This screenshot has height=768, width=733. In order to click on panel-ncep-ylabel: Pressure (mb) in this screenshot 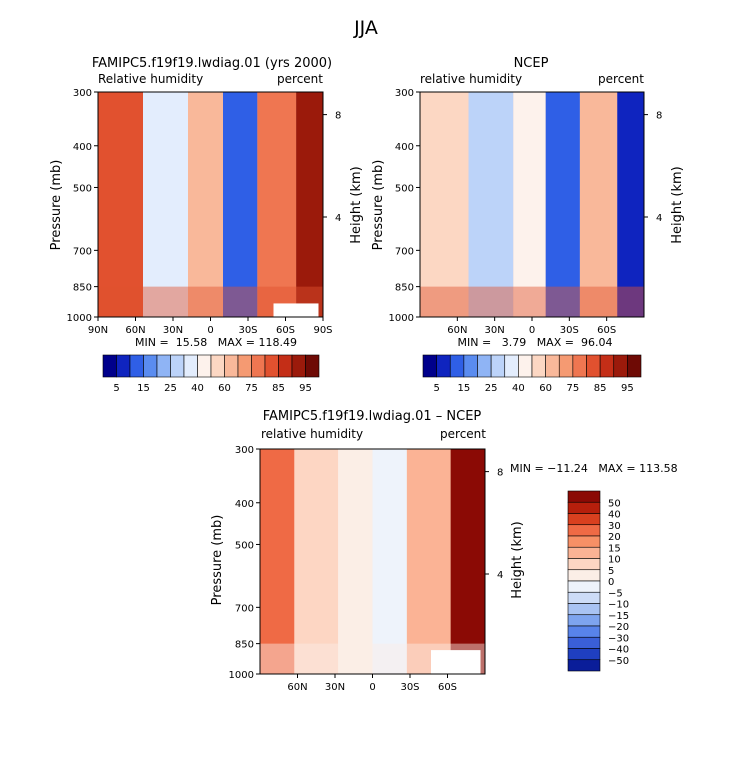, I will do `click(378, 205)`.